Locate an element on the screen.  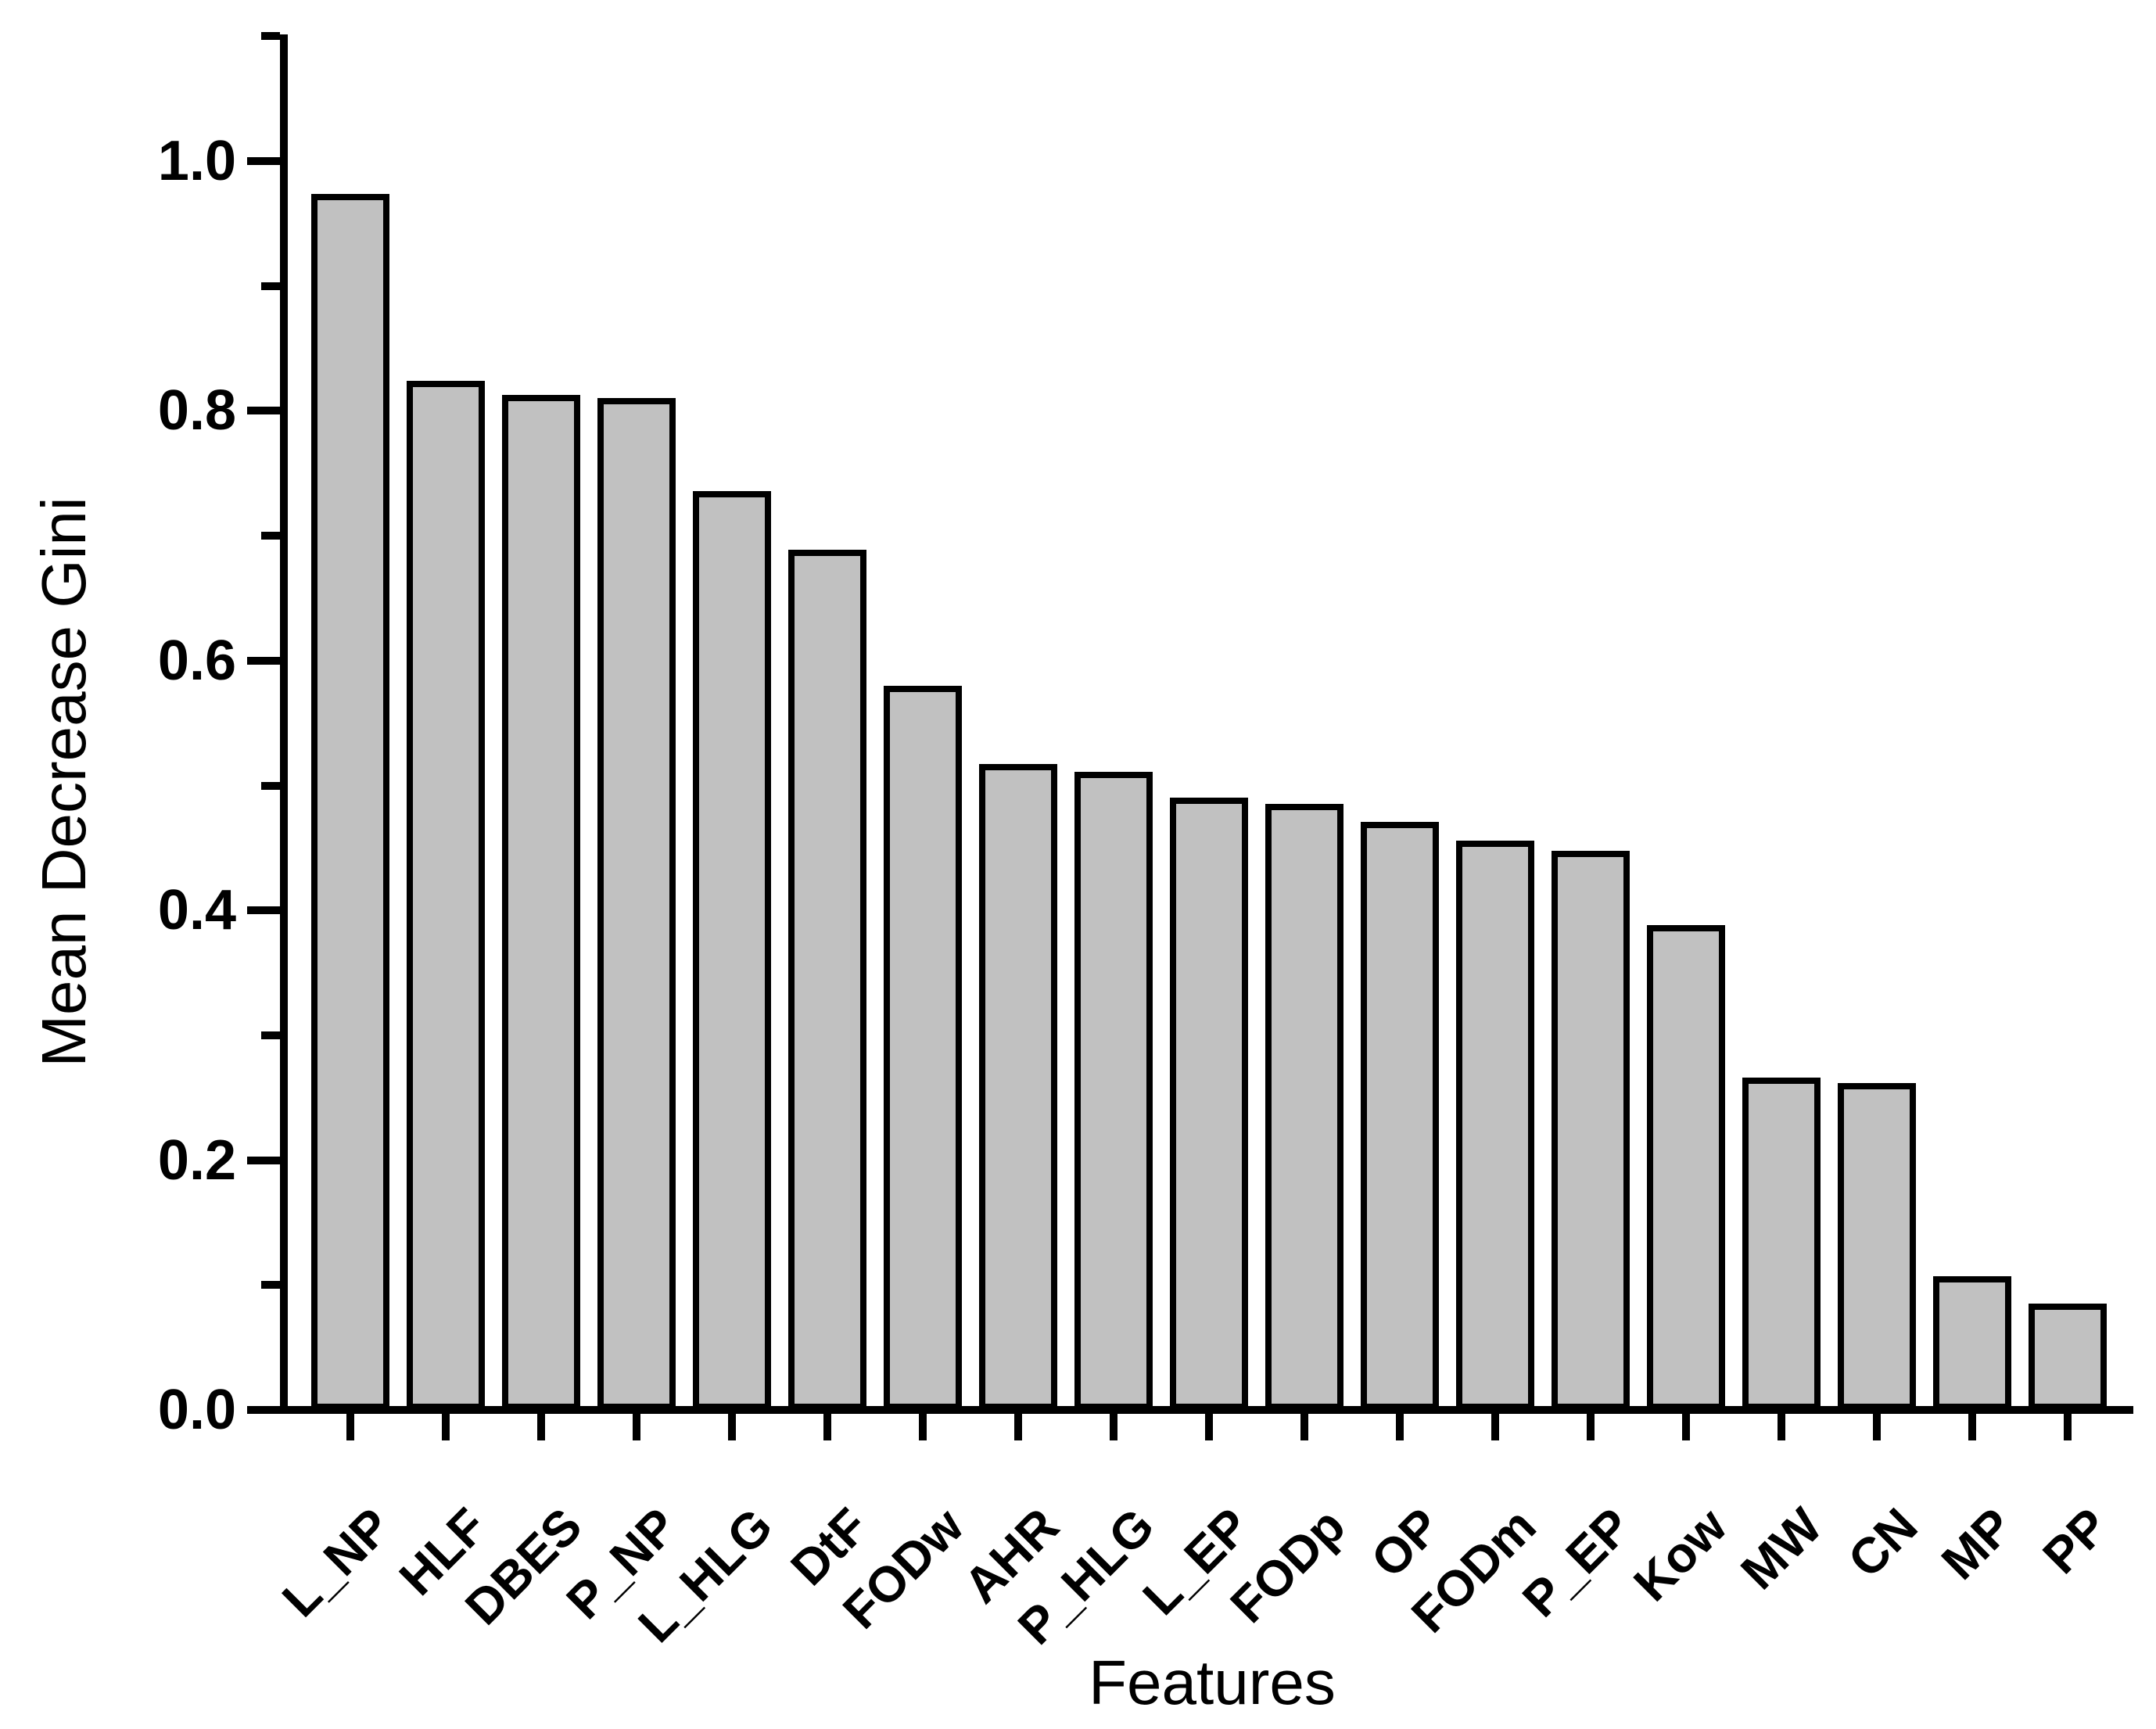
bar-DtF is located at coordinates (827, 979).